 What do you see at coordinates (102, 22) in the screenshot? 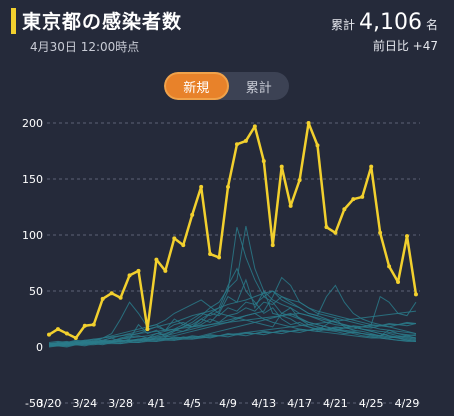
I see `page-title: 東京都の感染者数` at bounding box center [102, 22].